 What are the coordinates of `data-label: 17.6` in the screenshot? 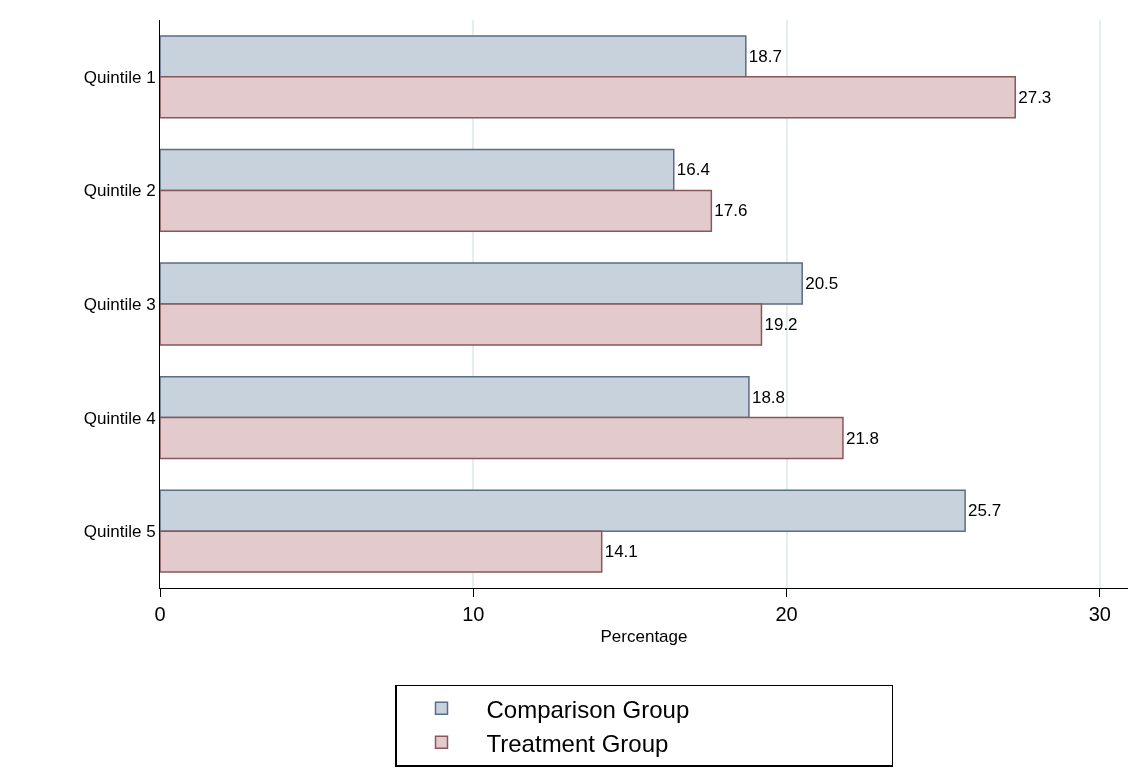 It's located at (731, 211).